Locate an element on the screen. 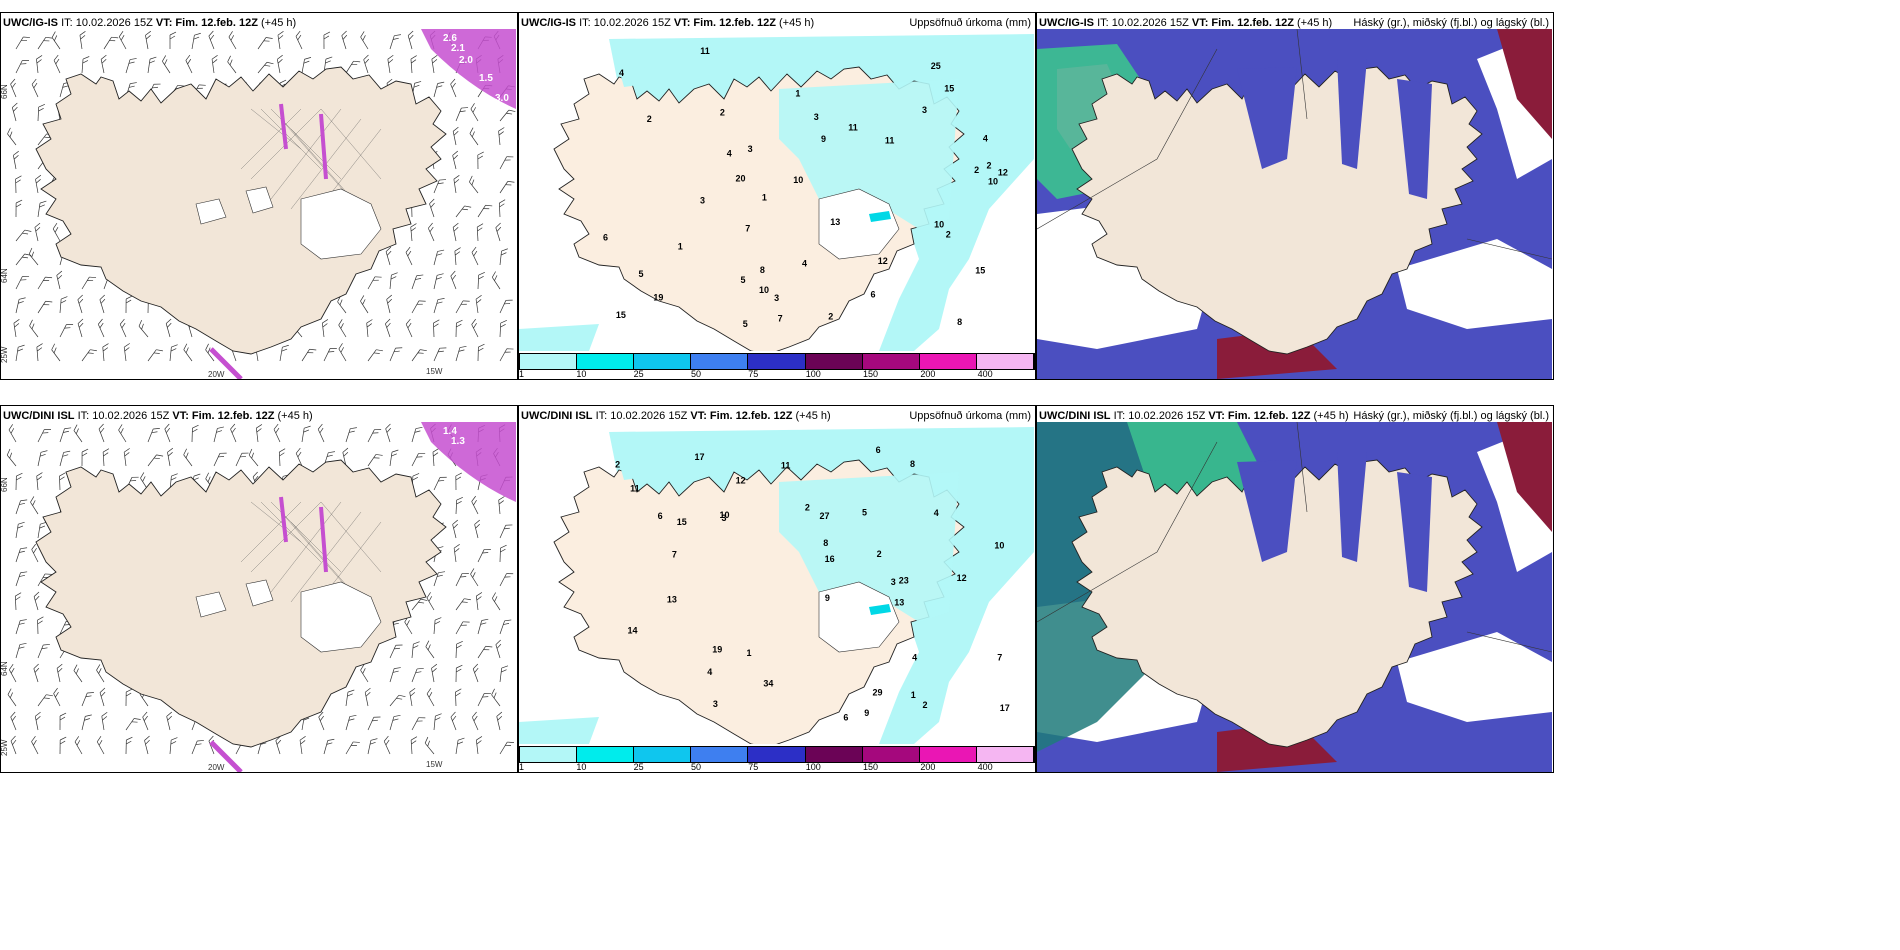  colorbar-label: 25 is located at coordinates (638, 767).